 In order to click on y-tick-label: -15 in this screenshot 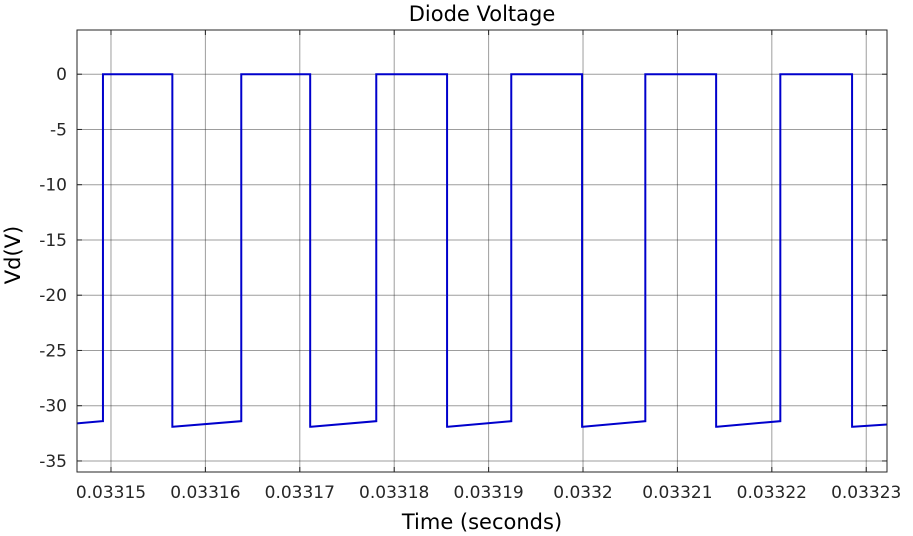, I will do `click(53, 241)`.